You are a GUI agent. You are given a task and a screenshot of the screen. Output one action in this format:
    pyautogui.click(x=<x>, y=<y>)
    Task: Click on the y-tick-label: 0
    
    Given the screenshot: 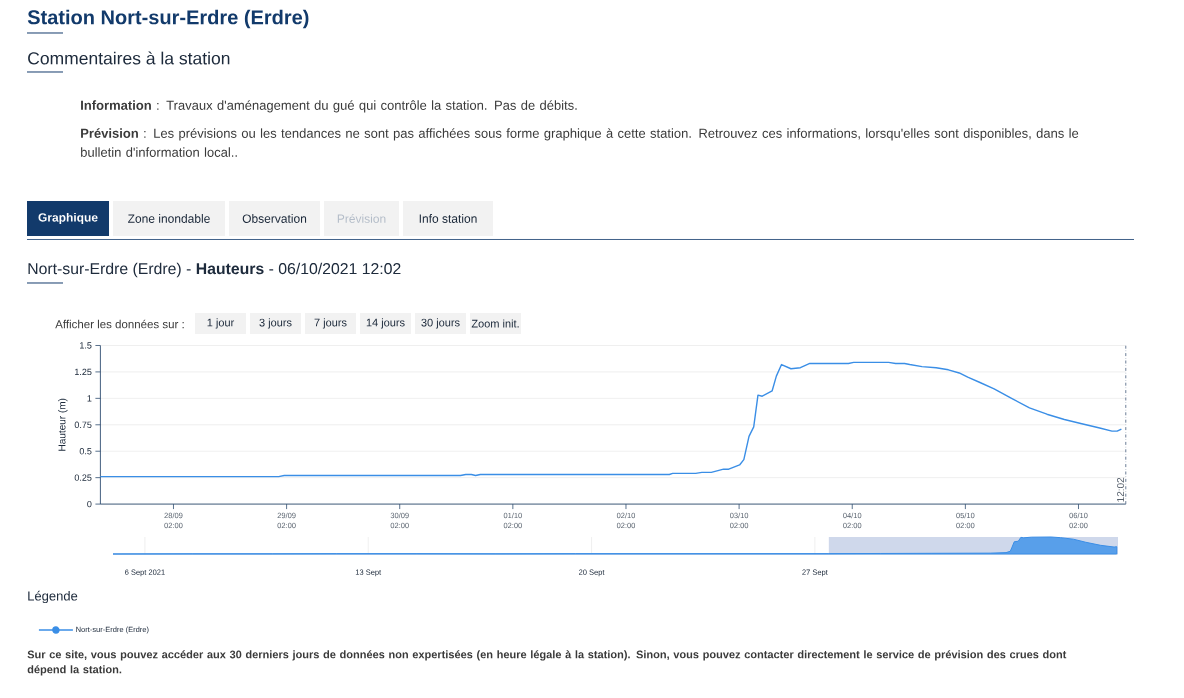 What is the action you would take?
    pyautogui.click(x=89, y=504)
    